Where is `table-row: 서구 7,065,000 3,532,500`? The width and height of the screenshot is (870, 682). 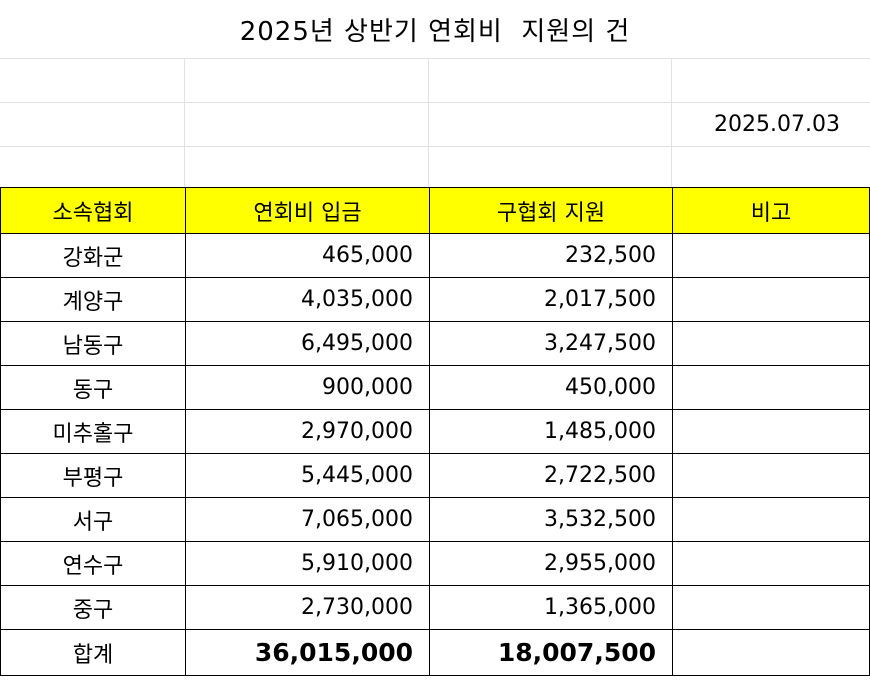
table-row: 서구 7,065,000 3,532,500 is located at coordinates (435, 519).